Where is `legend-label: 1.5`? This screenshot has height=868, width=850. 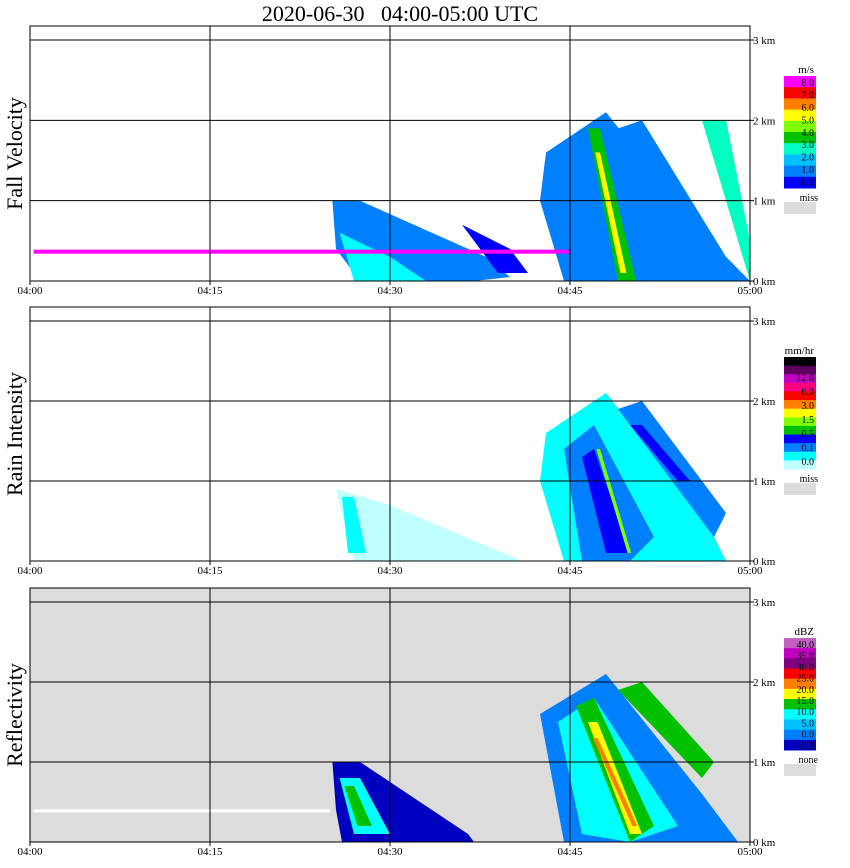
legend-label: 1.5 is located at coordinates (808, 420).